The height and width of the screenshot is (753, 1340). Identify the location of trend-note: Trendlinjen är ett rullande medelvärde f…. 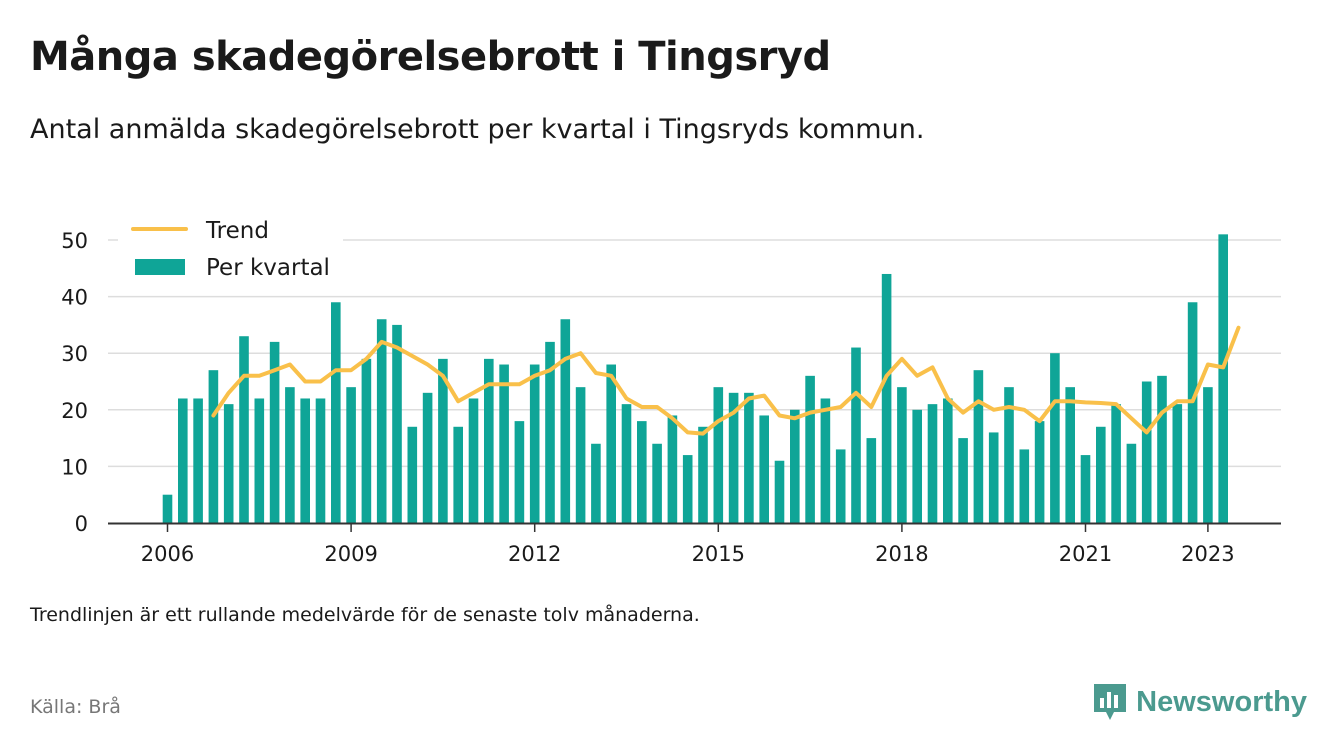
(365, 615).